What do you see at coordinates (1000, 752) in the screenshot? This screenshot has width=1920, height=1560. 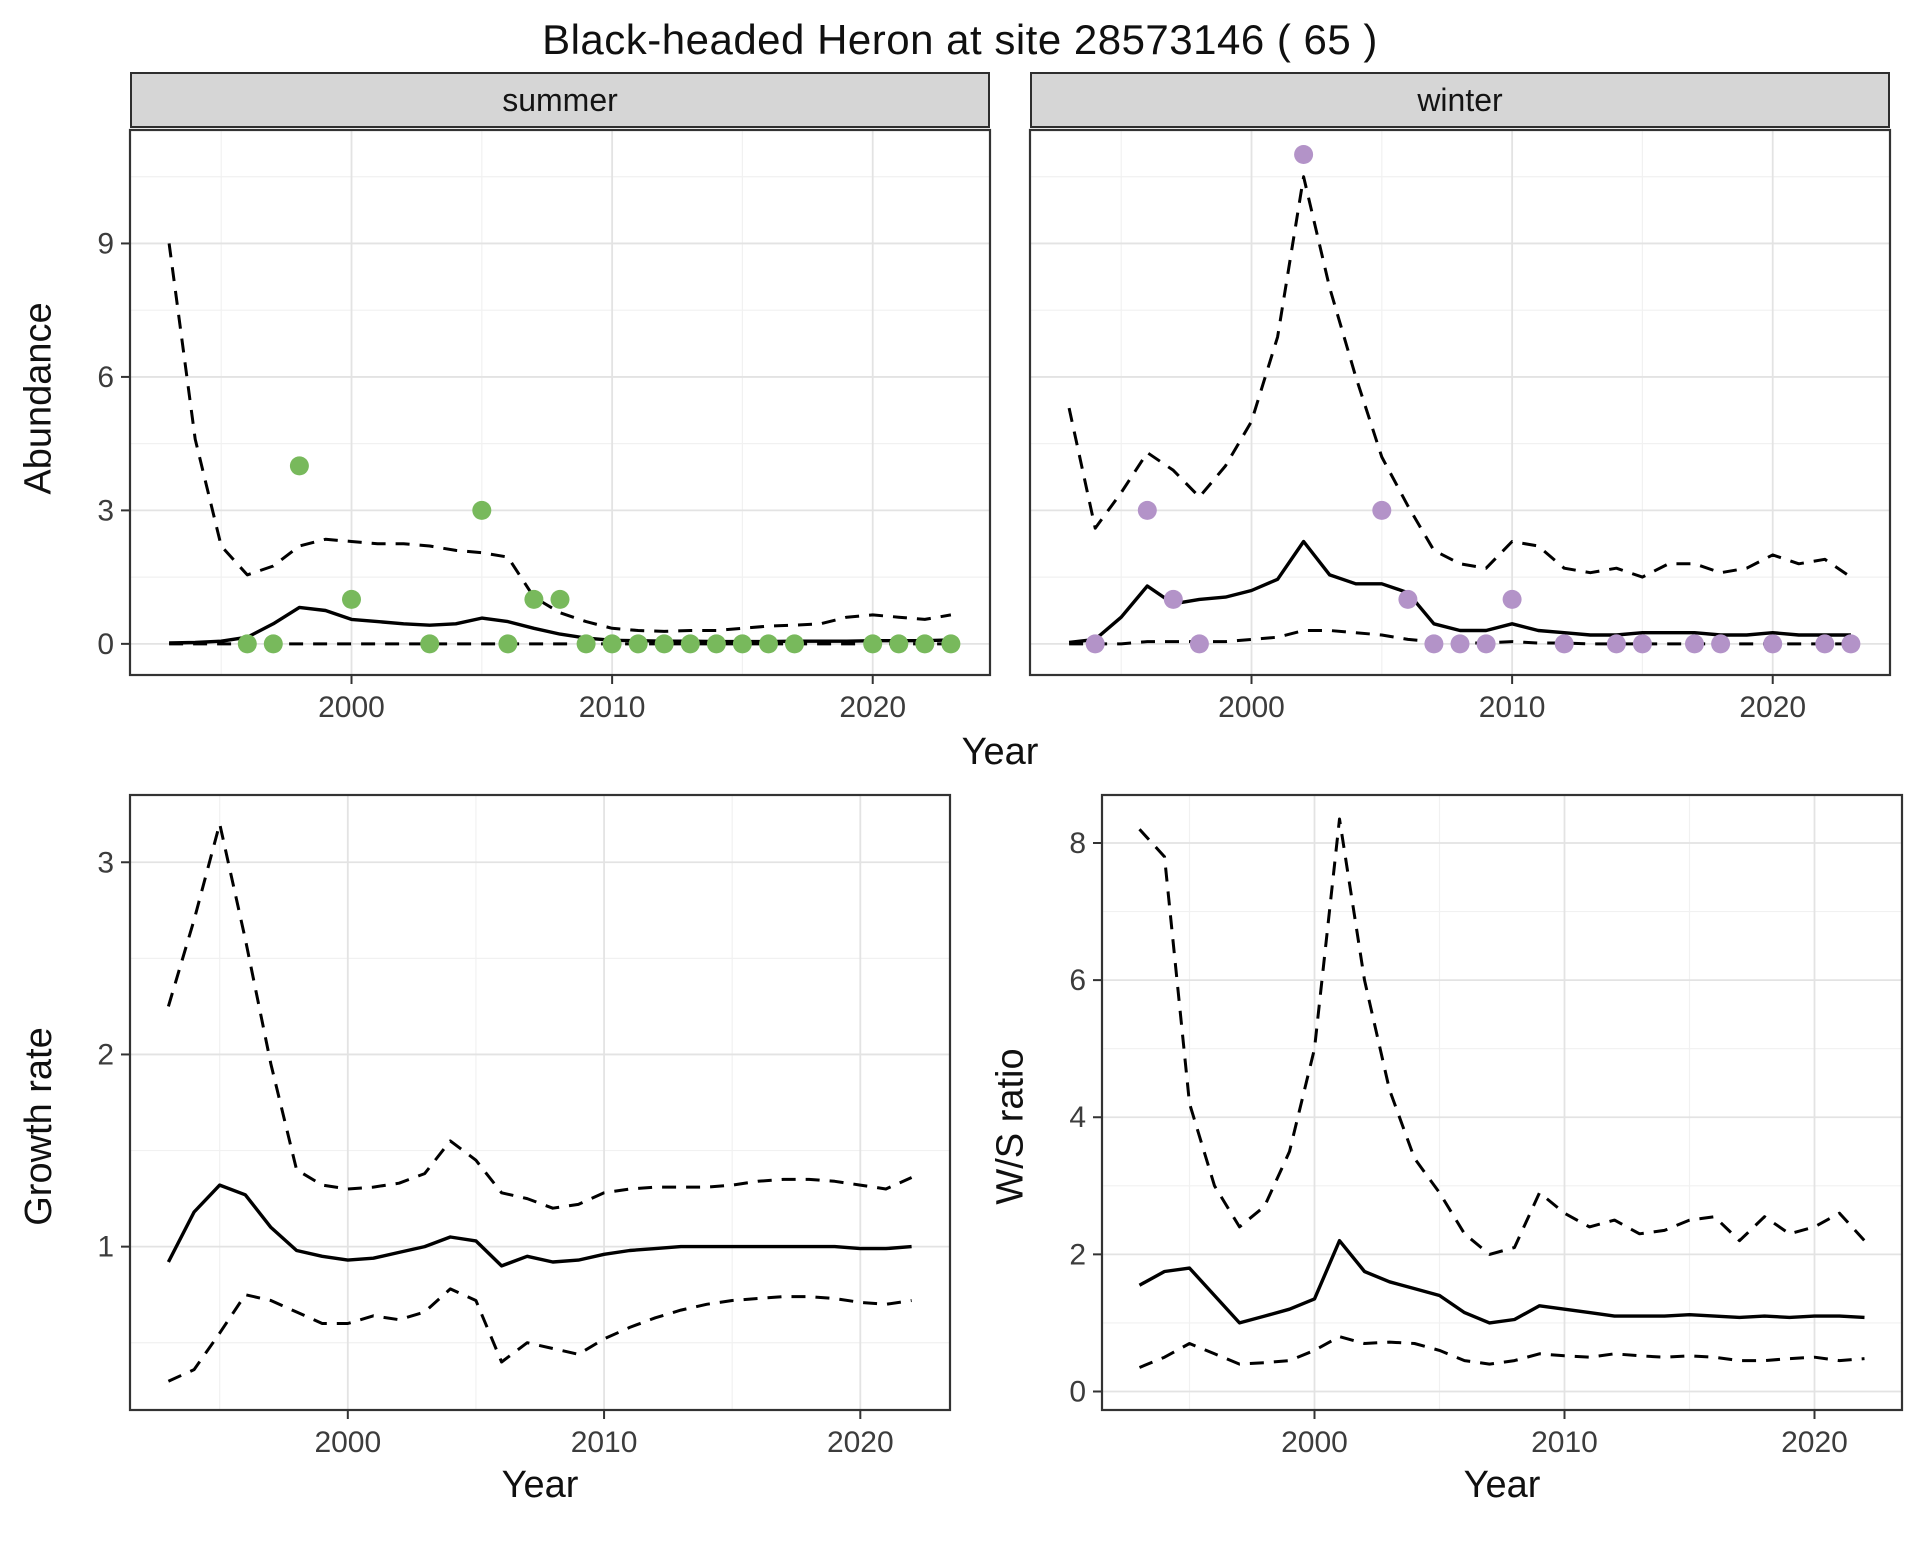 I see `top-x-axis-title: Year` at bounding box center [1000, 752].